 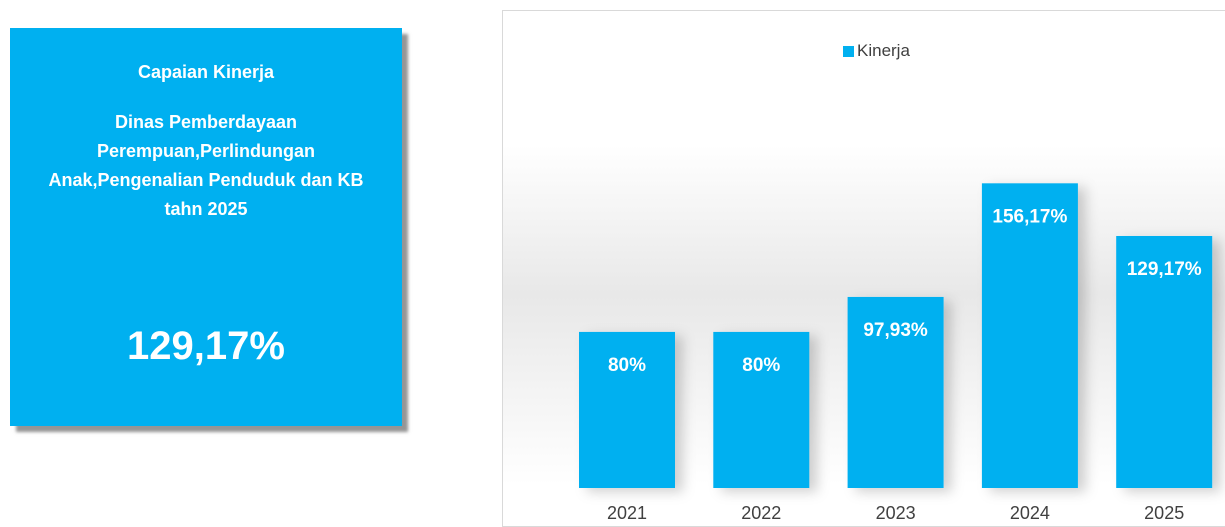 What do you see at coordinates (1029, 216) in the screenshot?
I see `data-label-2024: 156,17%` at bounding box center [1029, 216].